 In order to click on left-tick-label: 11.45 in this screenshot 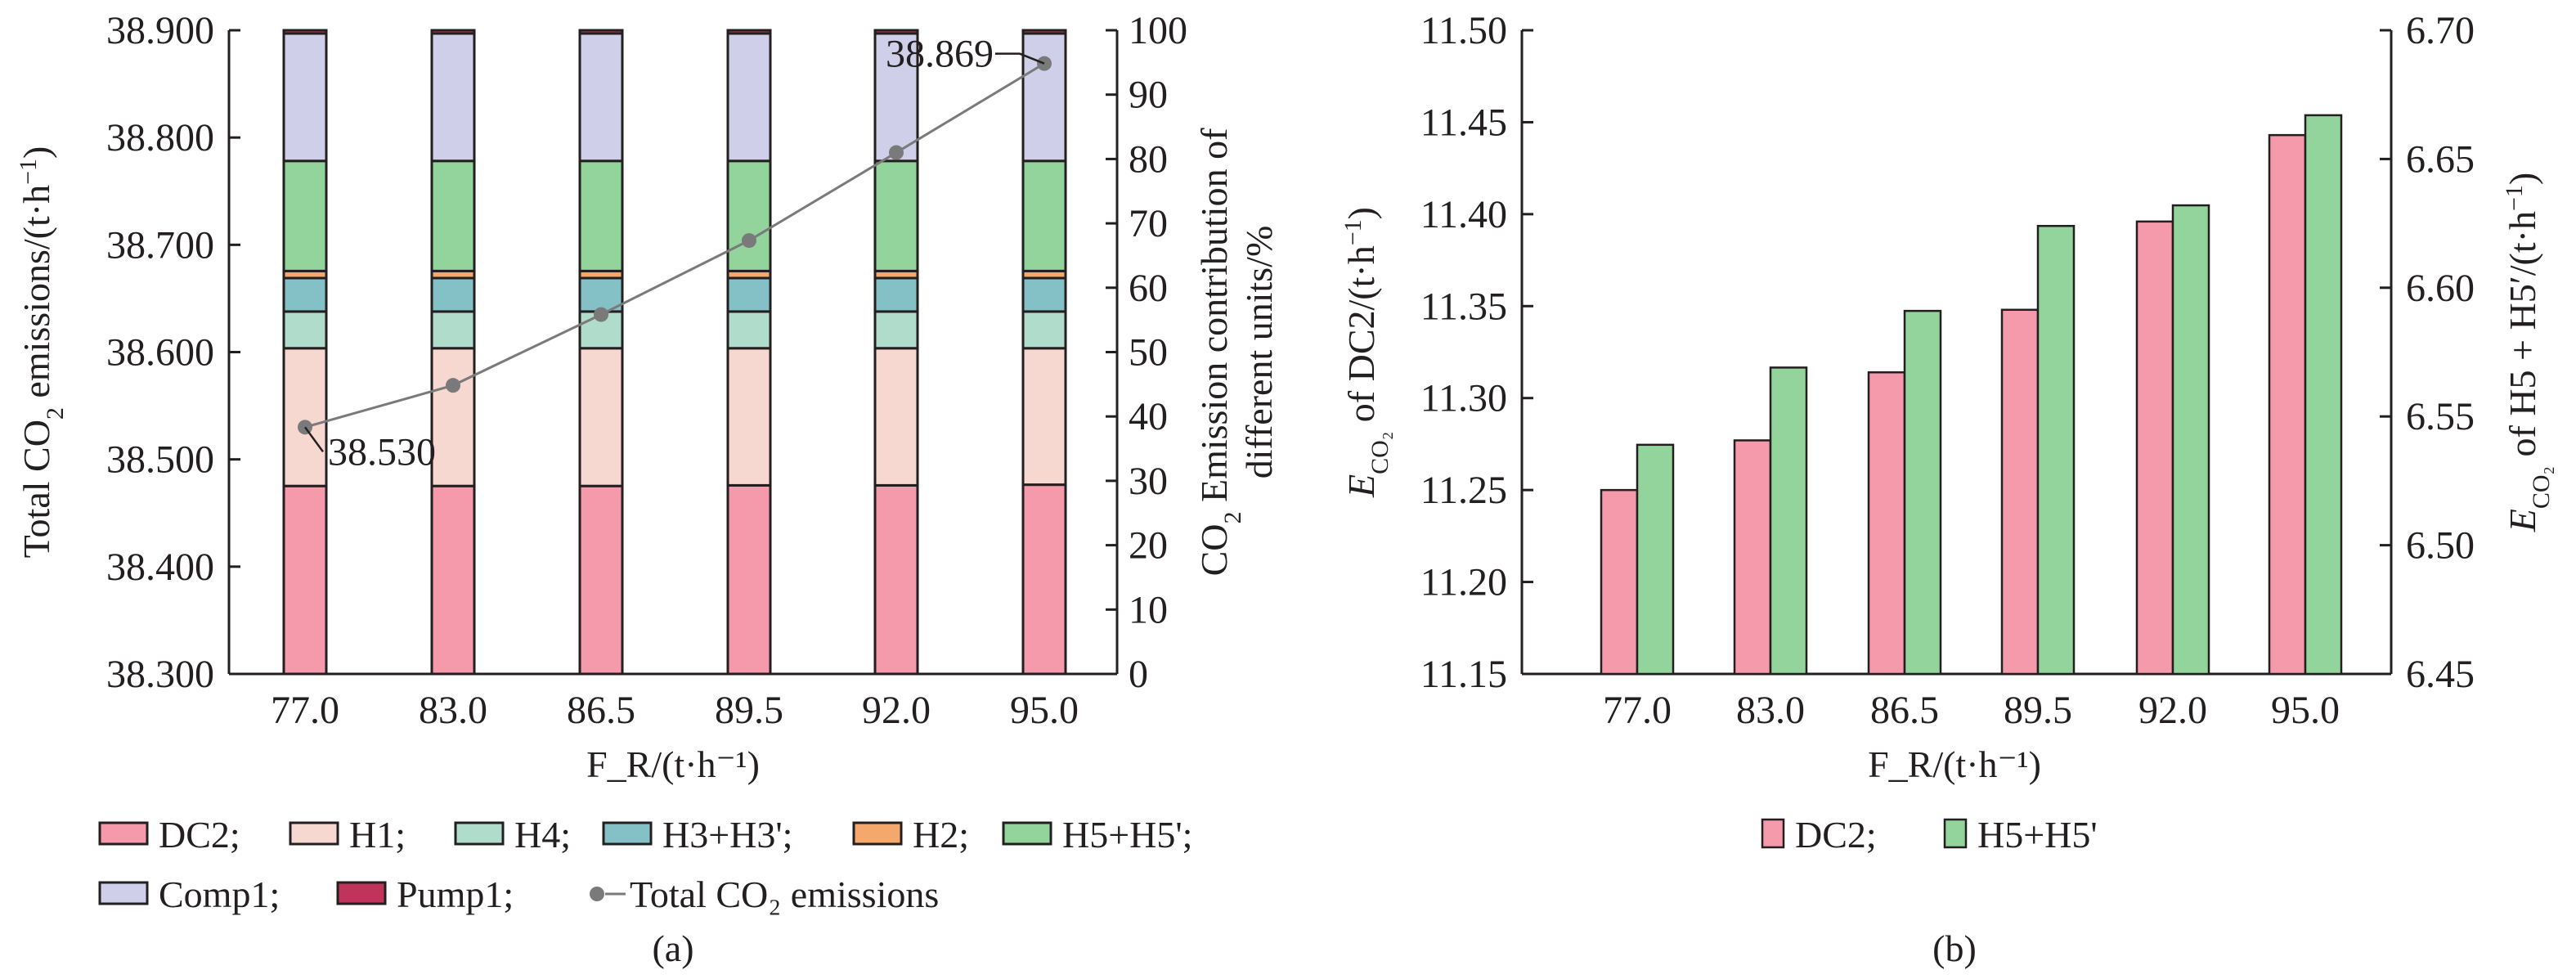, I will do `click(1463, 123)`.